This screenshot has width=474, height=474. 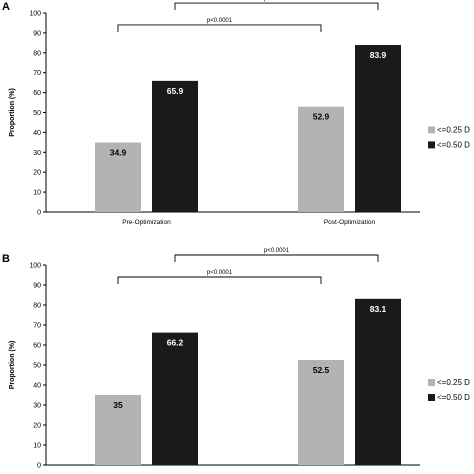 I want to click on x-tick-label: Post-Optimization, so click(x=350, y=222).